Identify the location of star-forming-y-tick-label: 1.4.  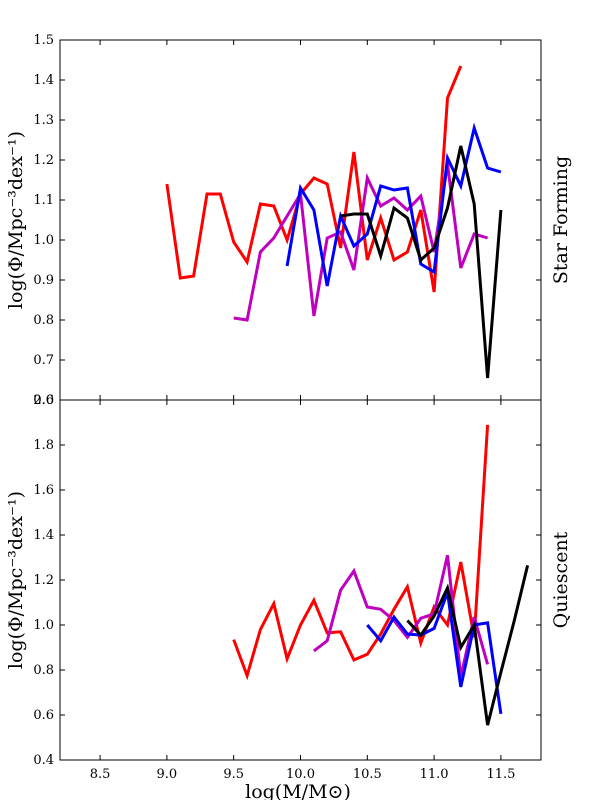
(43, 80).